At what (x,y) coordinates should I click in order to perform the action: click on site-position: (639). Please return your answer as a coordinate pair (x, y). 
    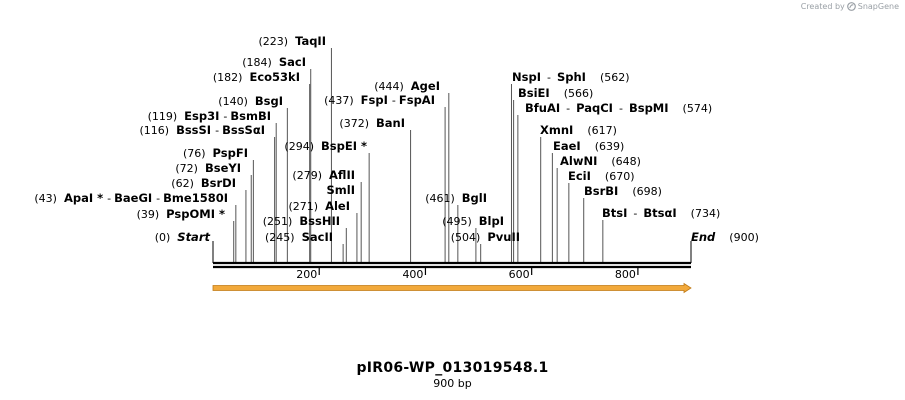
    Looking at the image, I should click on (610, 146).